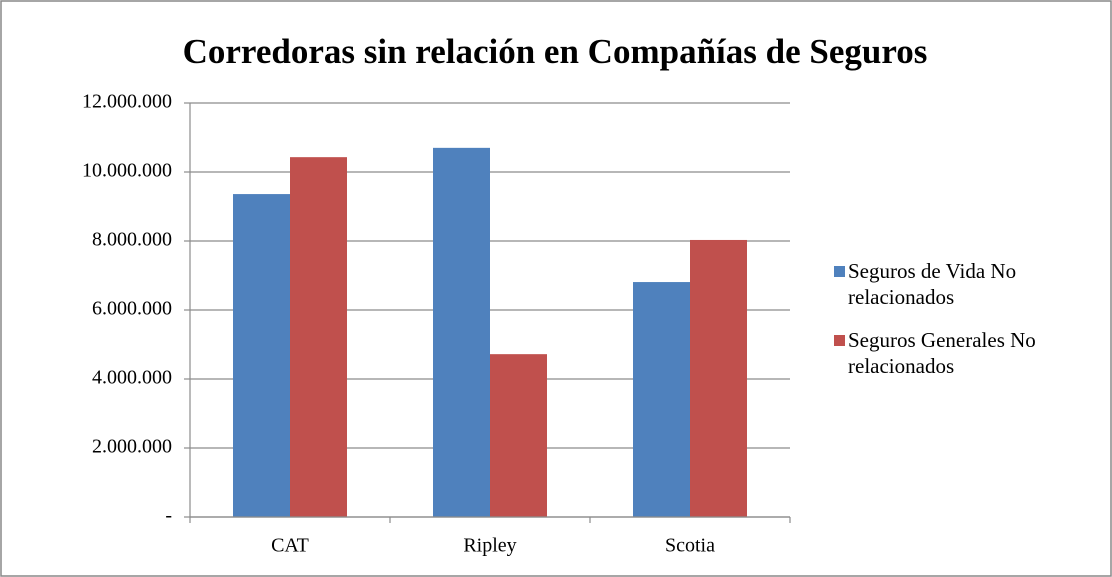 The height and width of the screenshot is (577, 1112). What do you see at coordinates (168, 516) in the screenshot?
I see `y-tick-label: -` at bounding box center [168, 516].